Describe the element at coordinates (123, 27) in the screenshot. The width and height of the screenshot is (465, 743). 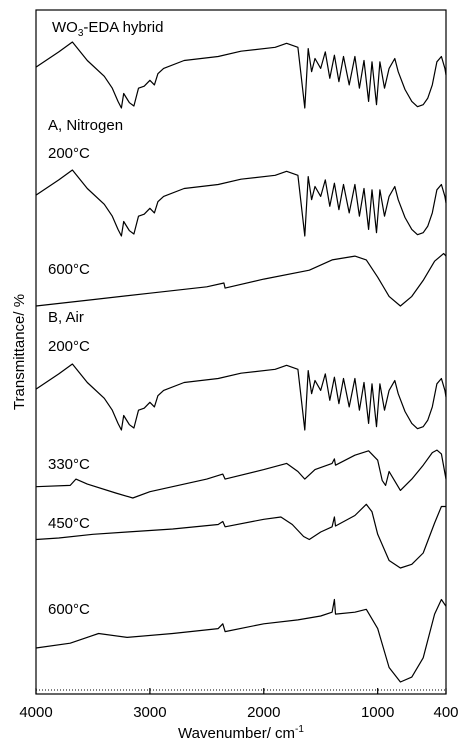
I see `label-hybrid-rest: -EDA hybrid` at that location.